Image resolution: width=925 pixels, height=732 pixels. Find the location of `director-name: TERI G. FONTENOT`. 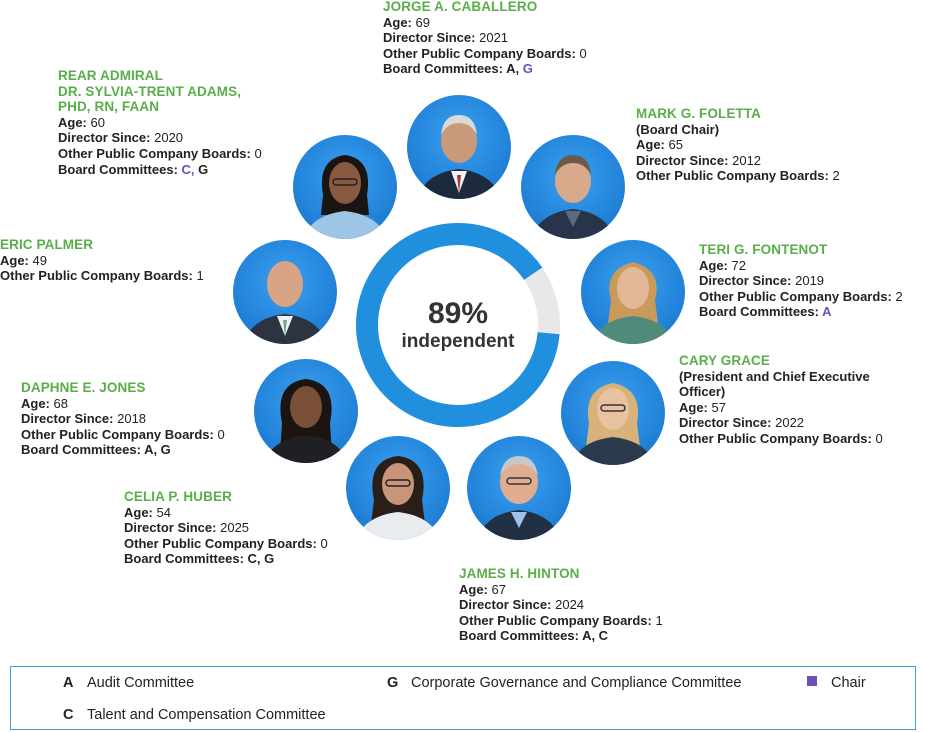

director-name: TERI G. FONTENOT is located at coordinates (763, 249).